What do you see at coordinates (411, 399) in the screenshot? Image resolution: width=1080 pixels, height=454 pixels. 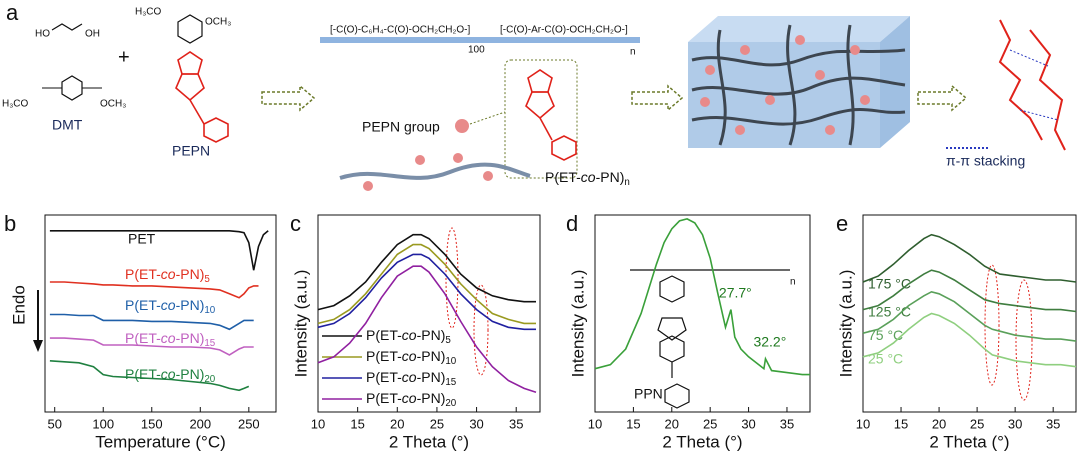 I see `legend-label: P(ET-co-PN)20` at bounding box center [411, 399].